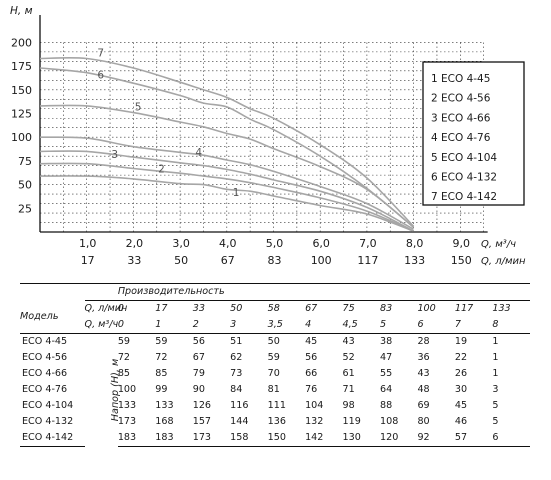 The height and width of the screenshot is (480, 551). I want to click on q-m3h-value: 4,5, so click(350, 324).